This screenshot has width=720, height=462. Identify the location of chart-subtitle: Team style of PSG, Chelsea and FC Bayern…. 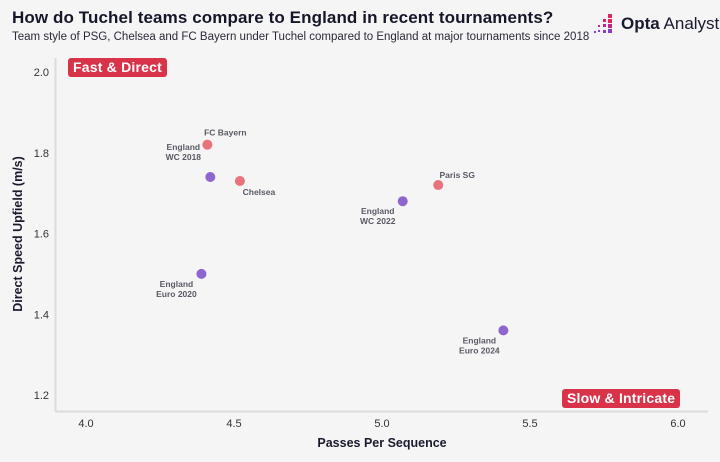
(301, 37).